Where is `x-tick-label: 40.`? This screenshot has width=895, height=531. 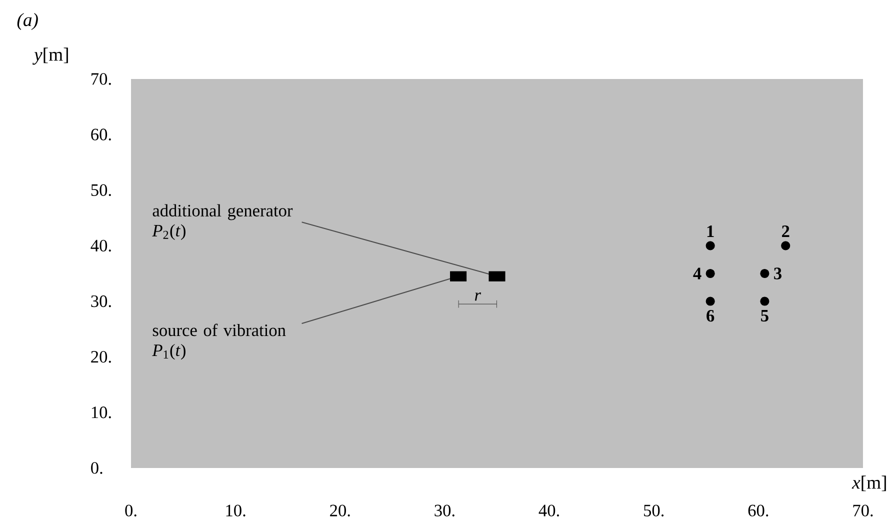 x-tick-label: 40. is located at coordinates (548, 510).